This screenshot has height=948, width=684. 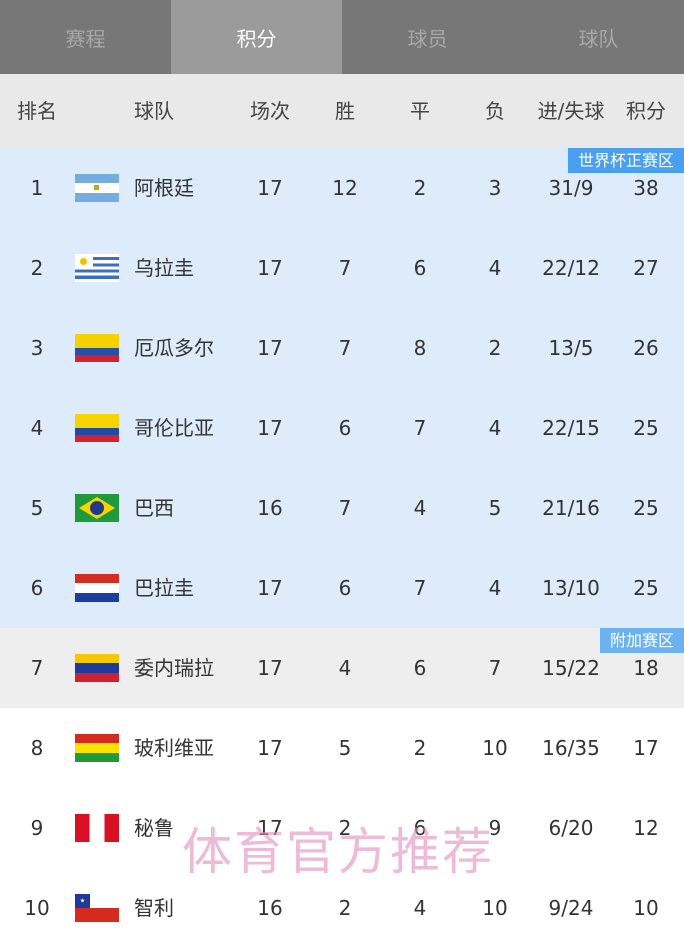 What do you see at coordinates (97, 748) in the screenshot?
I see `bolivia-flag-icon` at bounding box center [97, 748].